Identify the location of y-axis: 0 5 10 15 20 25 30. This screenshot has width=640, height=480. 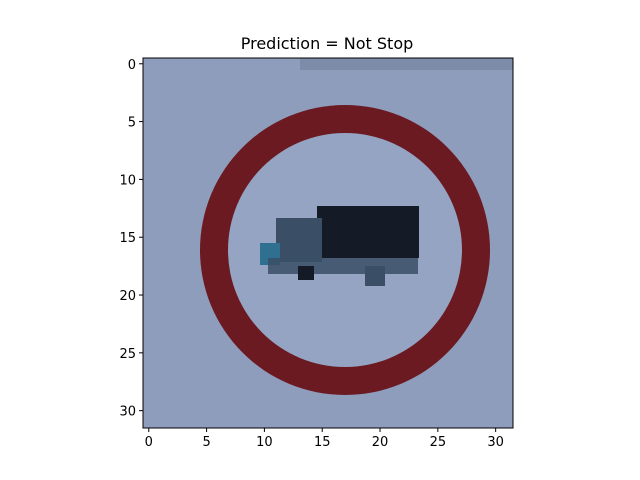
(131, 239).